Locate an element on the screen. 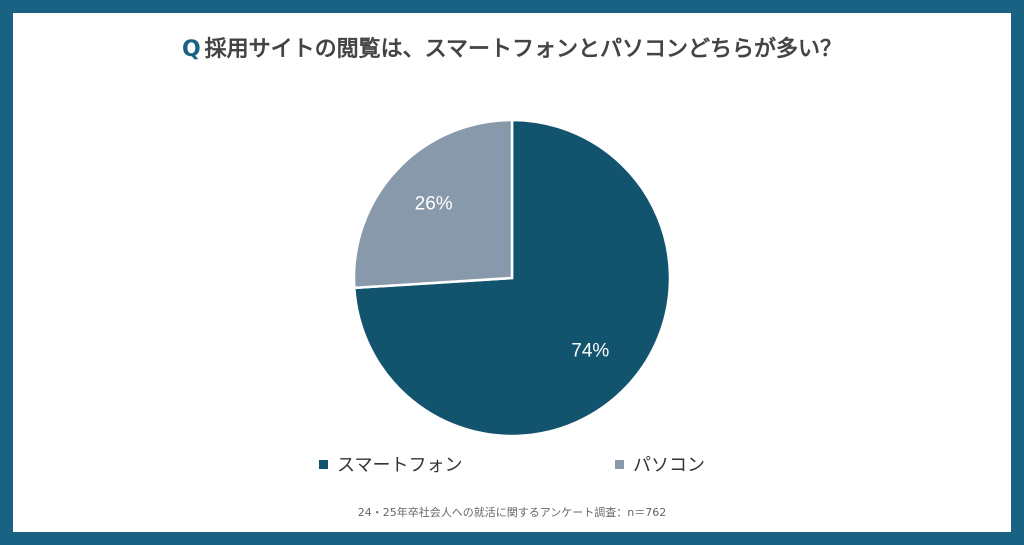 The image size is (1024, 545). chart-title: Q 採用サイトの閲覧は、スマートフォンとパソコンどちらが多い？ is located at coordinates (512, 47).